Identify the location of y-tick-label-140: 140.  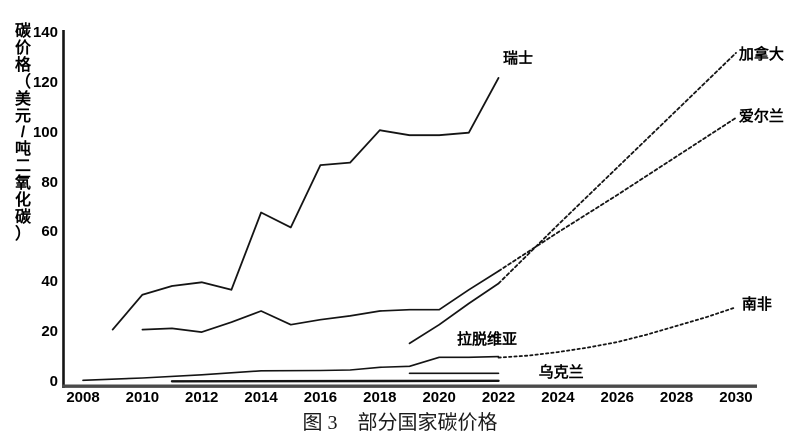
(45, 32).